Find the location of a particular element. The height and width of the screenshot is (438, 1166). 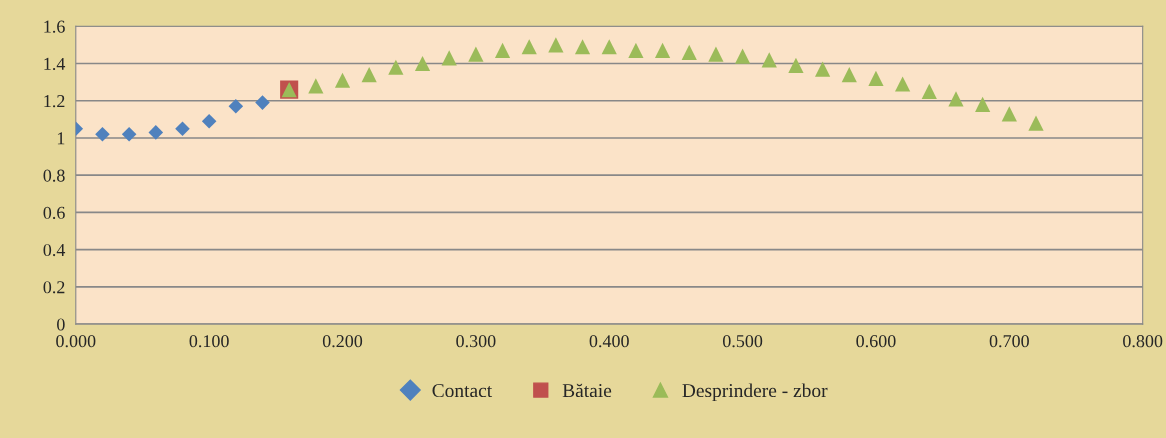

y-tick-label: 0 is located at coordinates (61, 324).